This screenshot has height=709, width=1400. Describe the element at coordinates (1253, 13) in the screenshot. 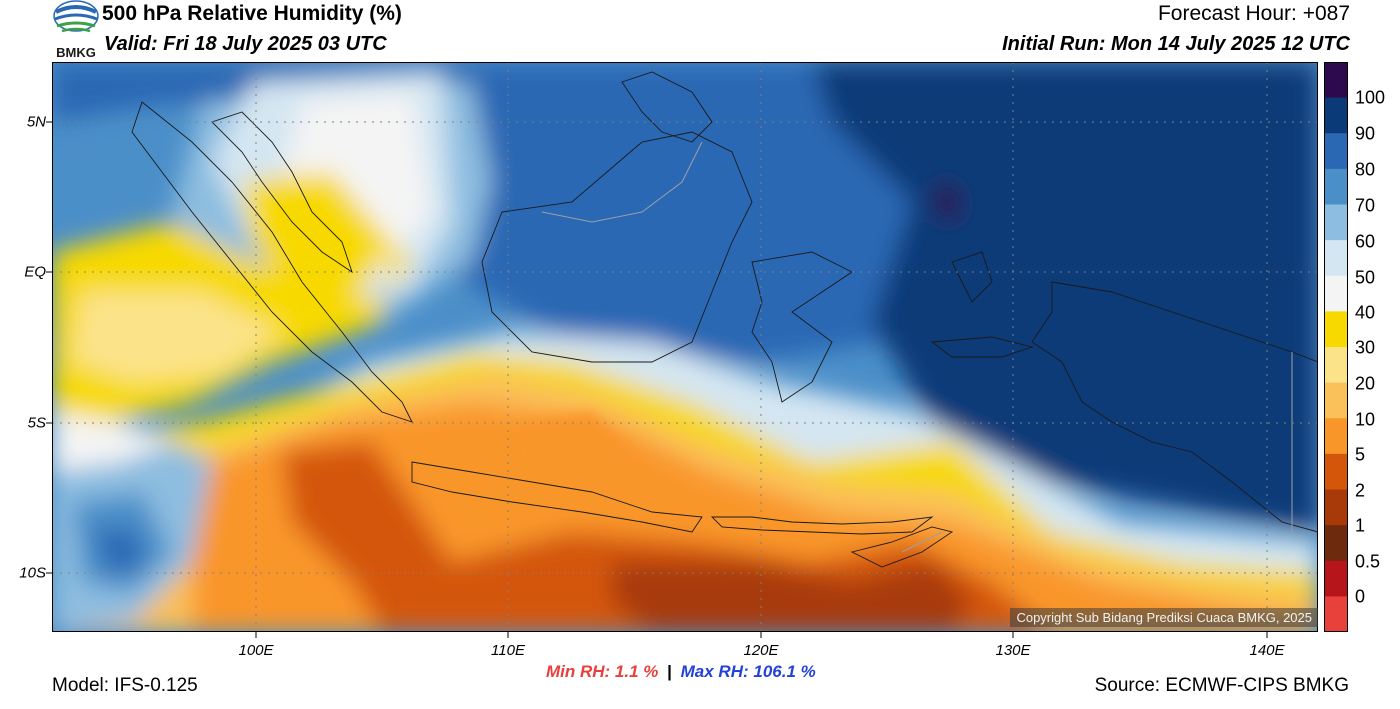

I see `forecast-hour: Forecast Hour: +087` at that location.